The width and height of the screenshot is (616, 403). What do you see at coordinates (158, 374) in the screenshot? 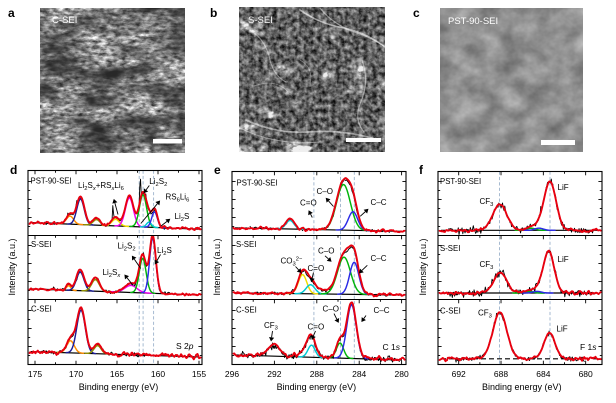
I see `svg-text: 160` at bounding box center [158, 374].